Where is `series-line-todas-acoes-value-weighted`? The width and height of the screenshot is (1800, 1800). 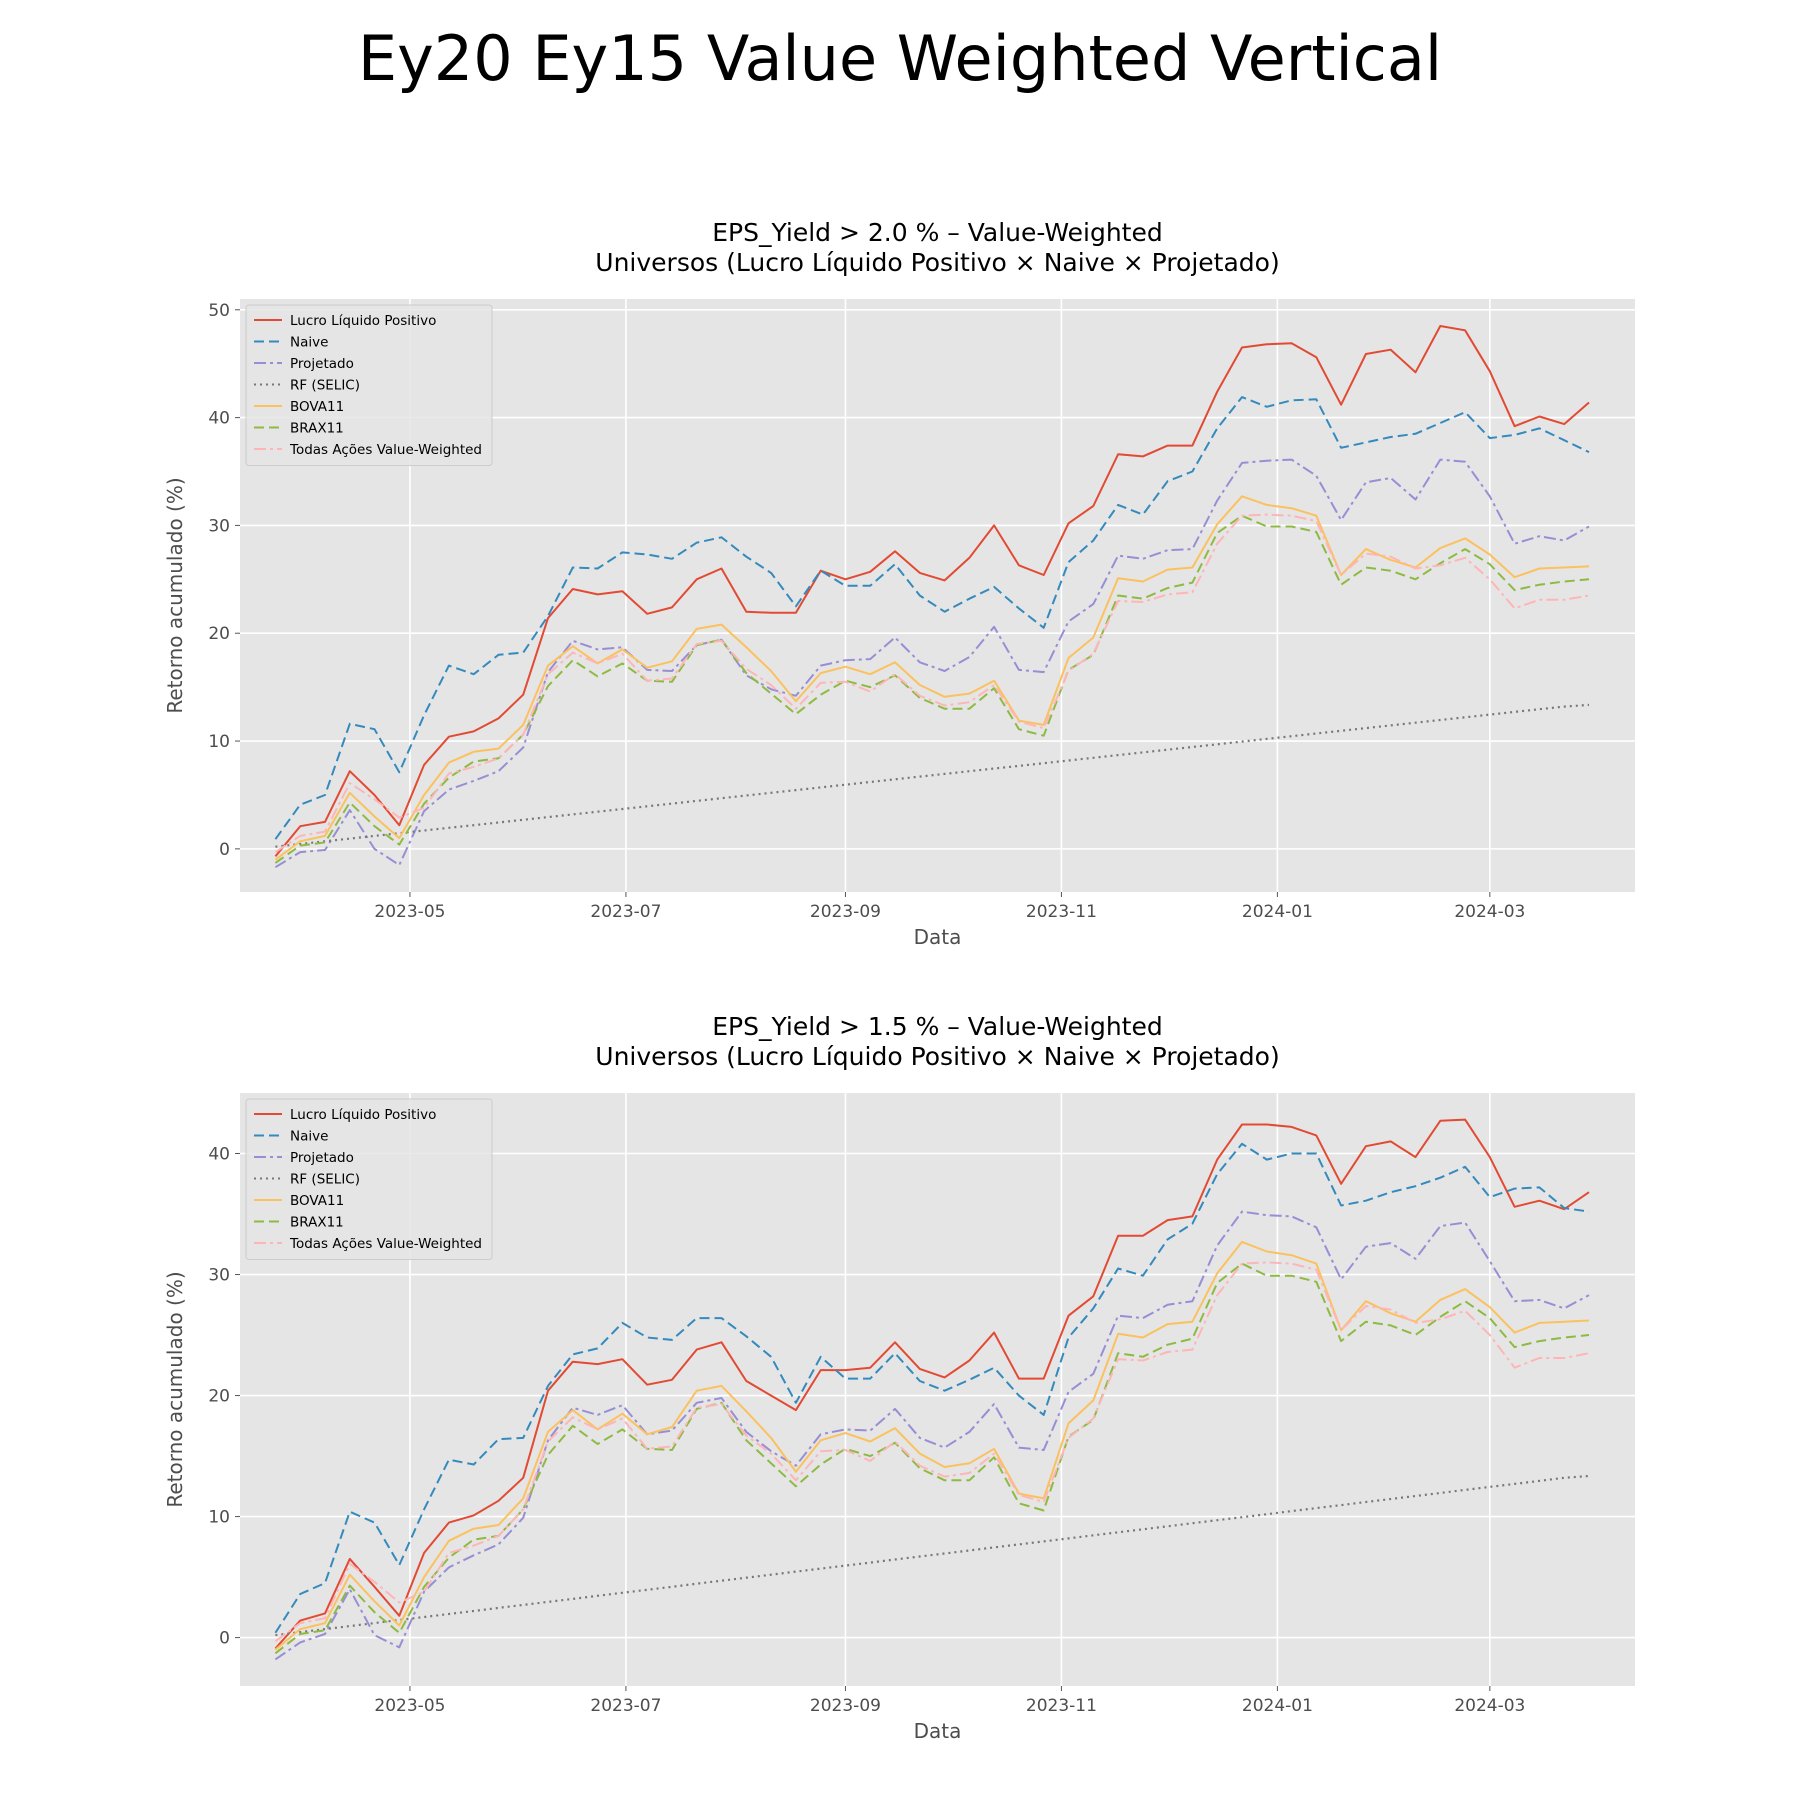
series-line-todas-acoes-value-weighted is located at coordinates (932, 683).